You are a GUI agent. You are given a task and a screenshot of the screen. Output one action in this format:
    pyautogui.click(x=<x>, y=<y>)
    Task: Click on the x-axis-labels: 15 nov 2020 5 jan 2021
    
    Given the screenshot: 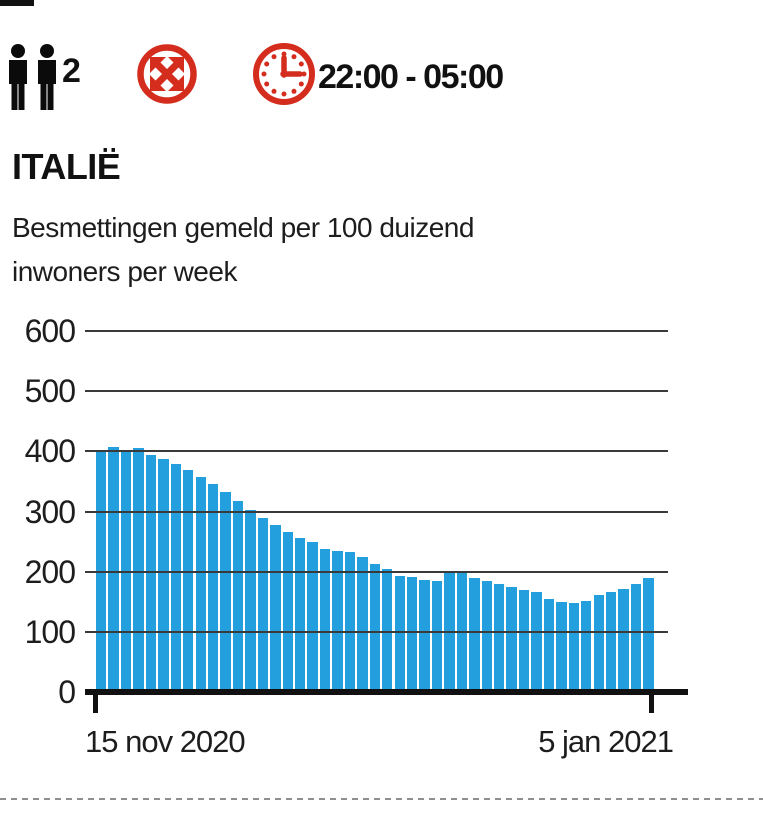 What is the action you would take?
    pyautogui.click(x=379, y=742)
    